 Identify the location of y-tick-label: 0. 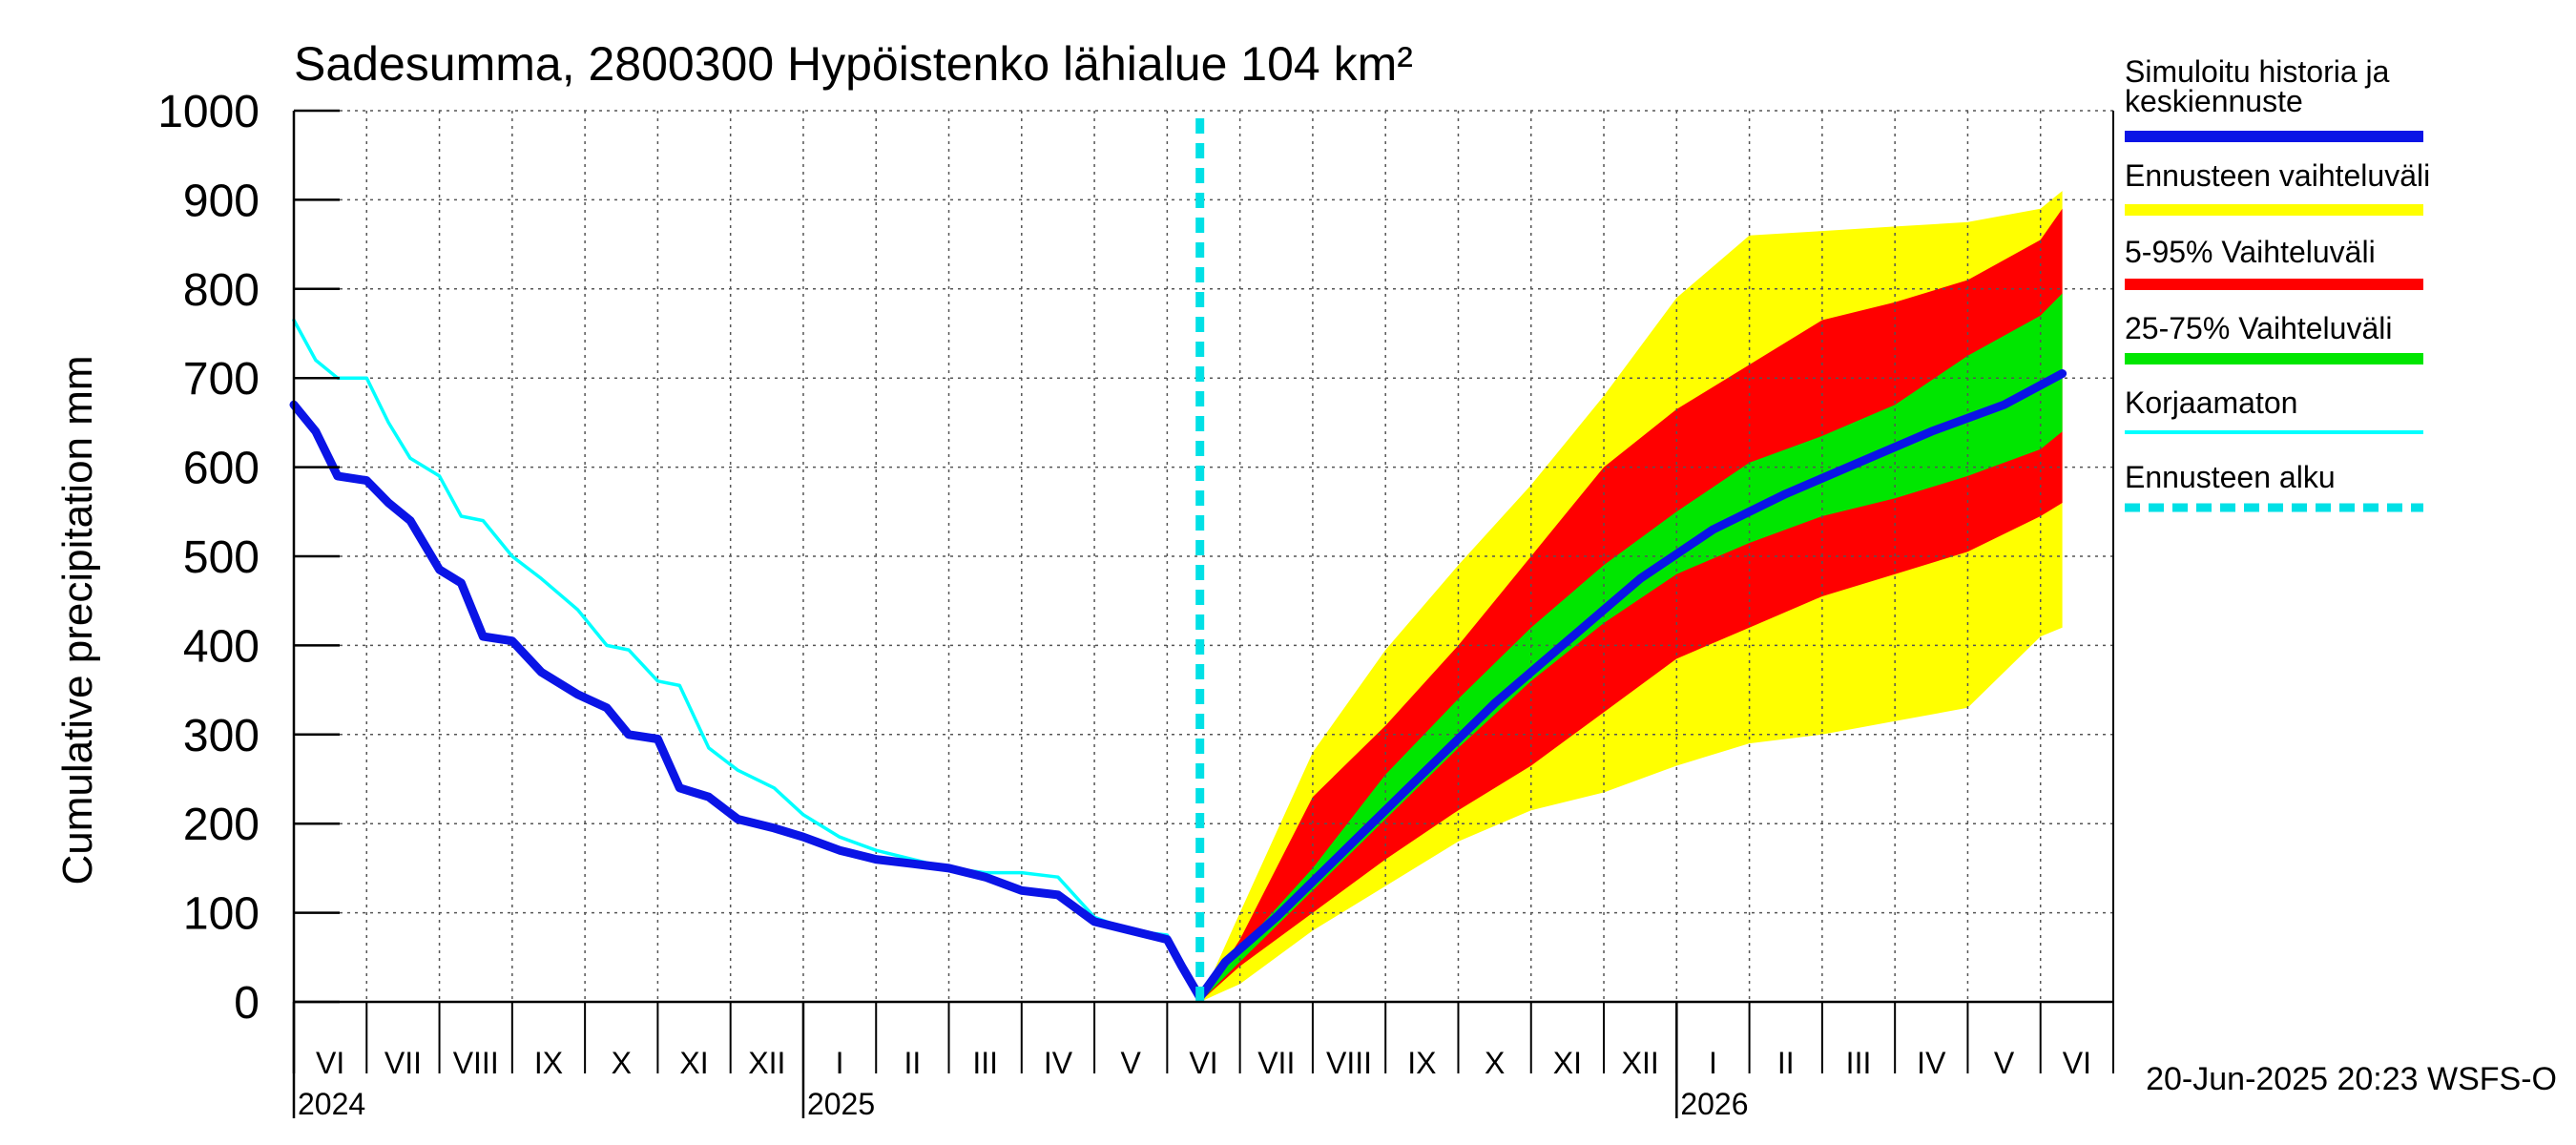
(247, 1004).